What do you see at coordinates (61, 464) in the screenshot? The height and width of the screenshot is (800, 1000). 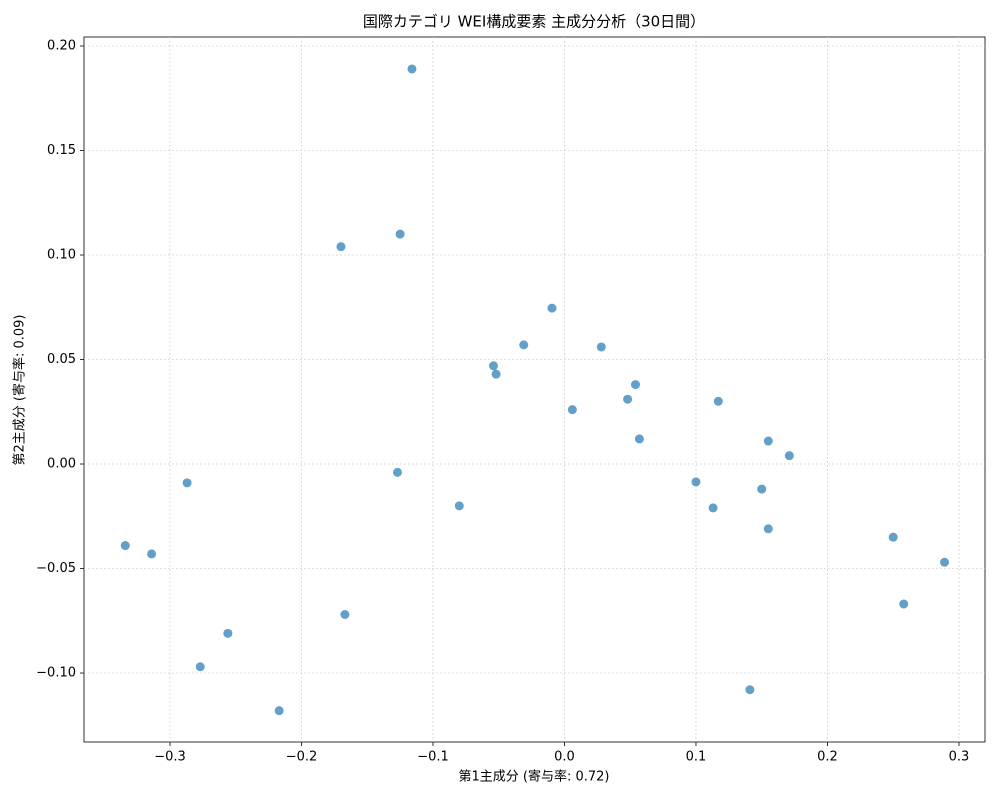 I see `y-tick-label: 0.00` at bounding box center [61, 464].